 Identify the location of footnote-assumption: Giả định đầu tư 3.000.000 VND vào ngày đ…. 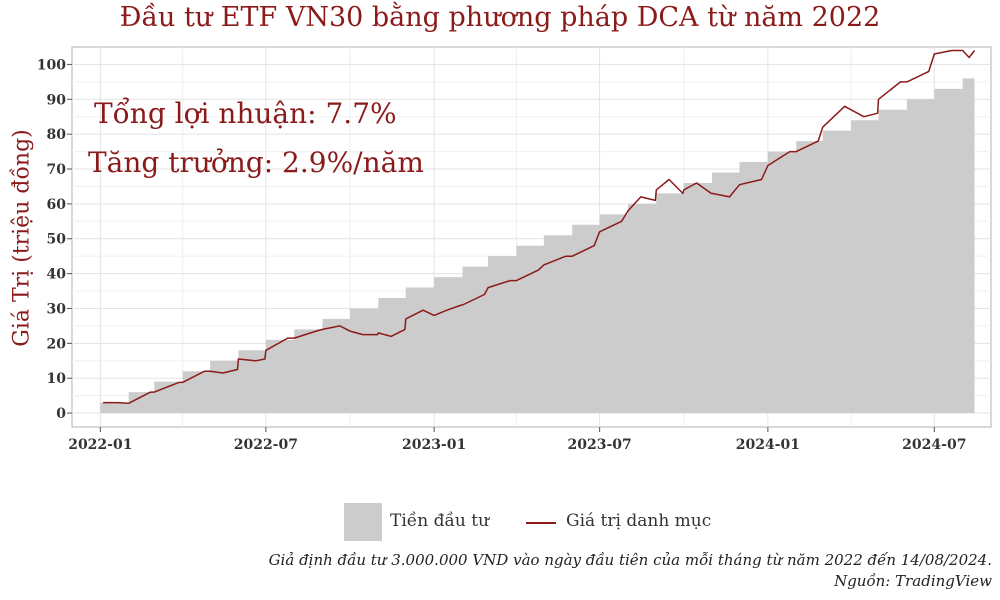
(630, 560).